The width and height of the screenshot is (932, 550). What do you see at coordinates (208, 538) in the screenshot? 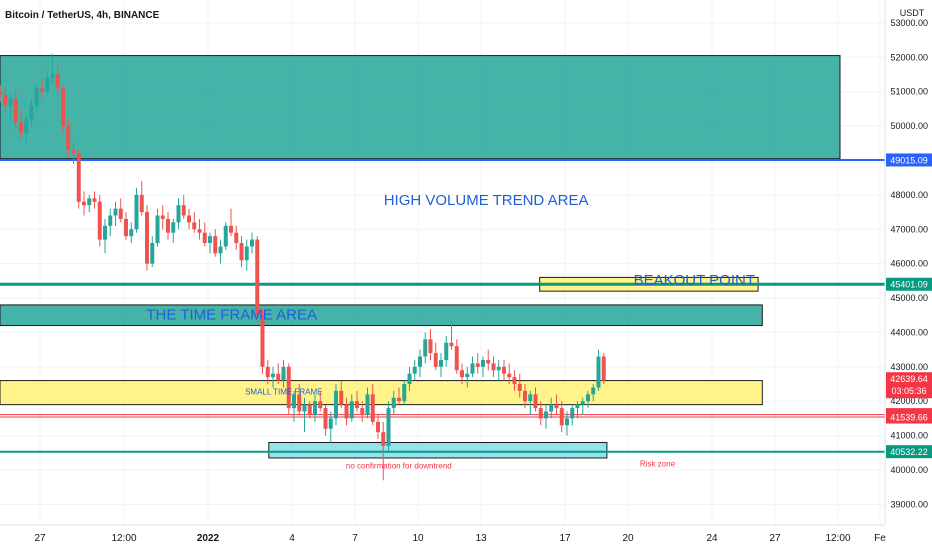
I see `x-tick-label-2: 2022` at bounding box center [208, 538].